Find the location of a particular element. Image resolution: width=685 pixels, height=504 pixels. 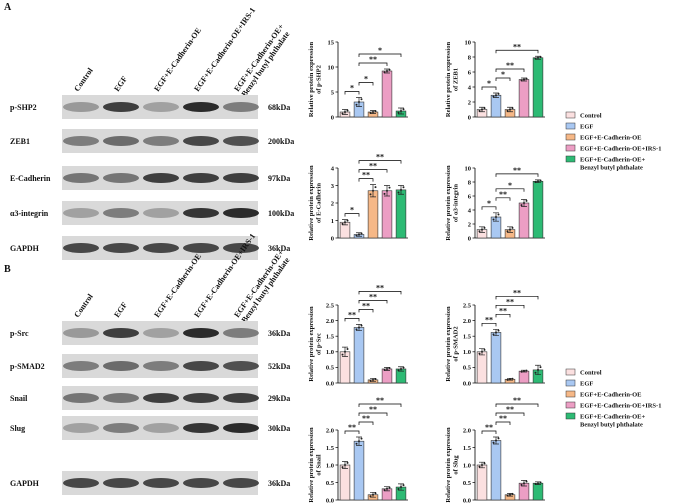

lane-label: EGF is located at coordinates (120, 83).